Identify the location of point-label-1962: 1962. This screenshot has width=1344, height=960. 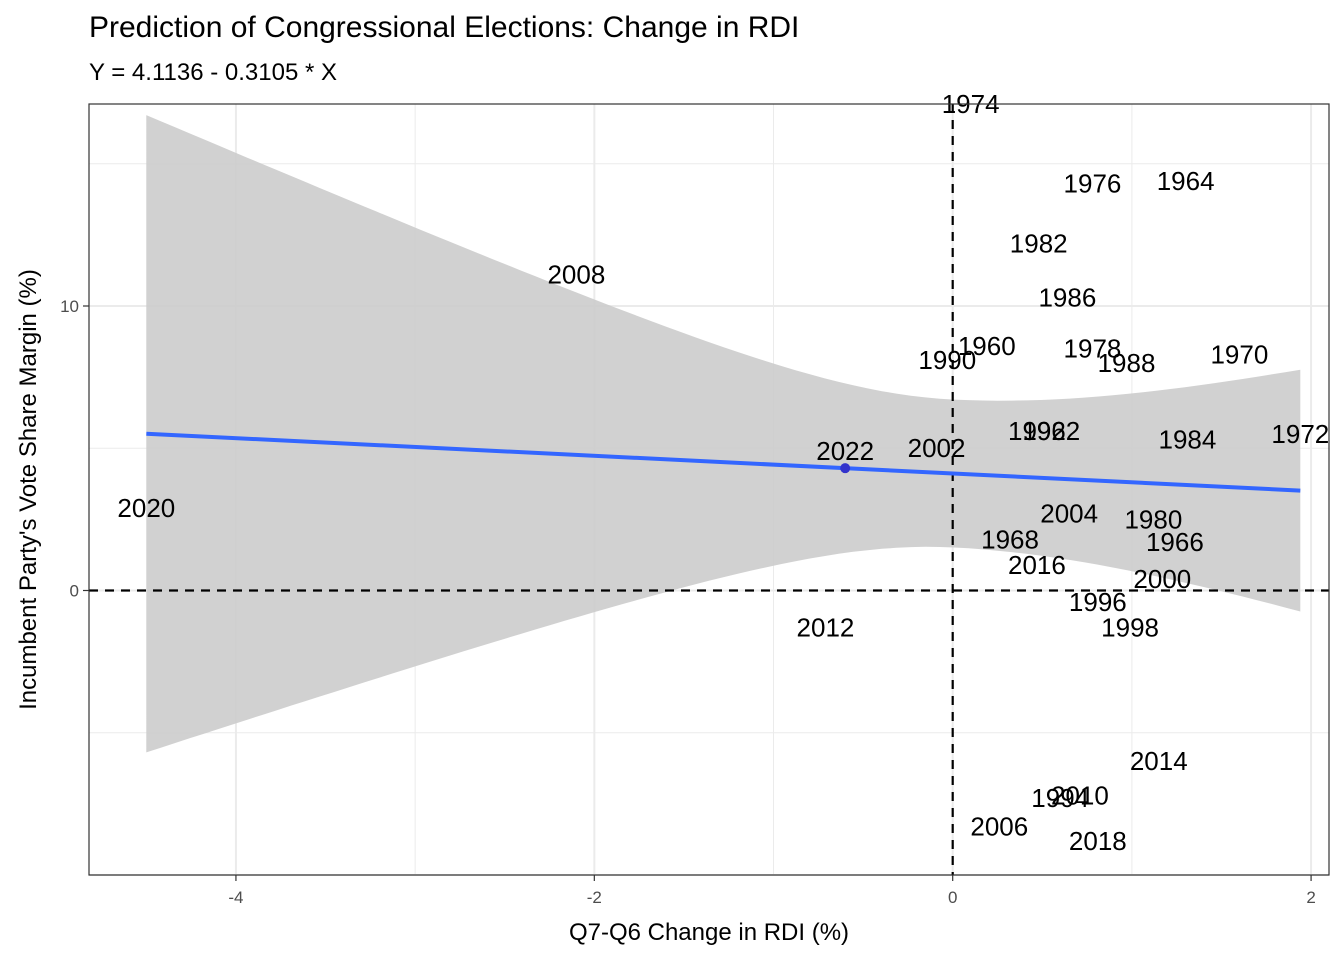
(1051, 431).